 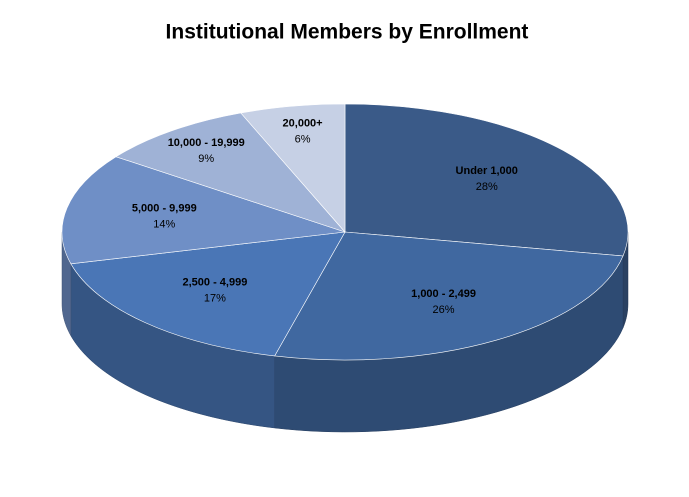 What do you see at coordinates (347, 32) in the screenshot?
I see `chart-title: Institutional Members by Enrollment` at bounding box center [347, 32].